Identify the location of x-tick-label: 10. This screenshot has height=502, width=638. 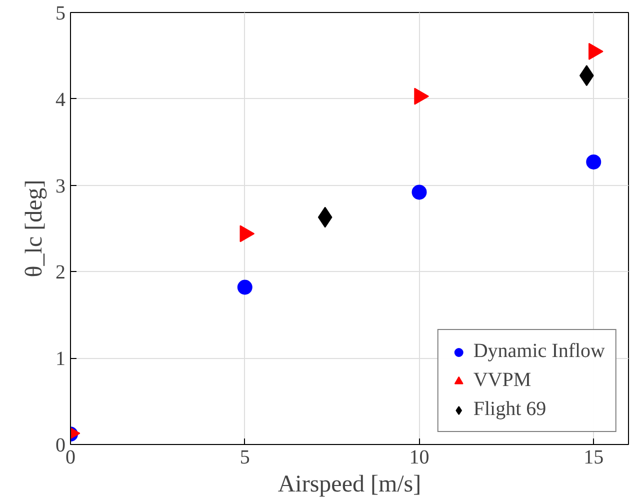
(419, 457).